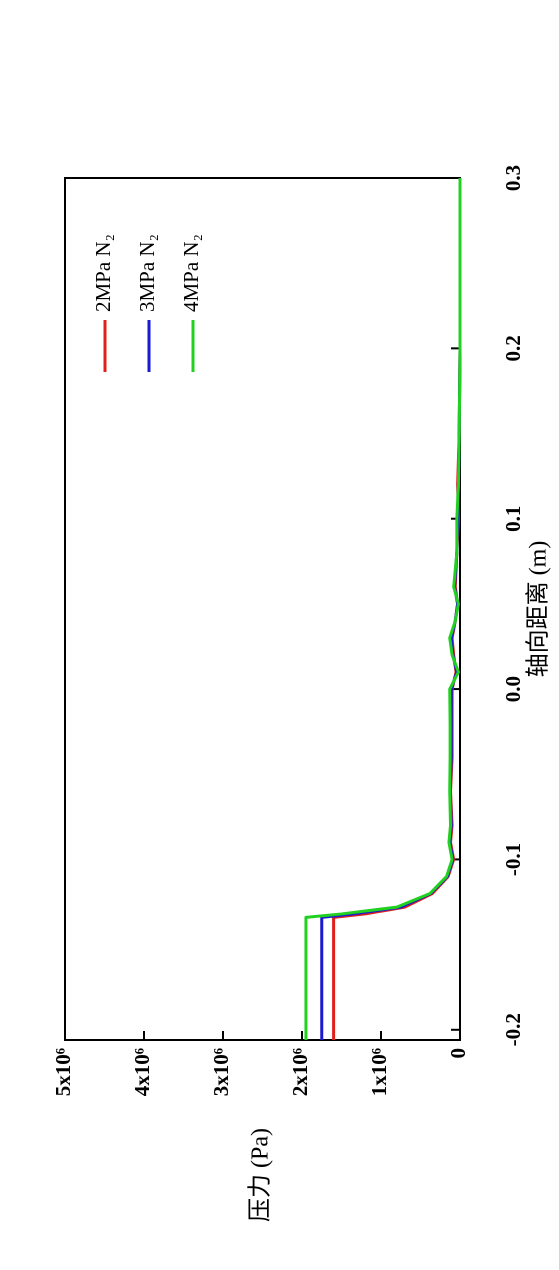 The height and width of the screenshot is (1270, 559). What do you see at coordinates (379, 1072) in the screenshot?
I see `y-tick-label: 1x10⁶` at bounding box center [379, 1072].